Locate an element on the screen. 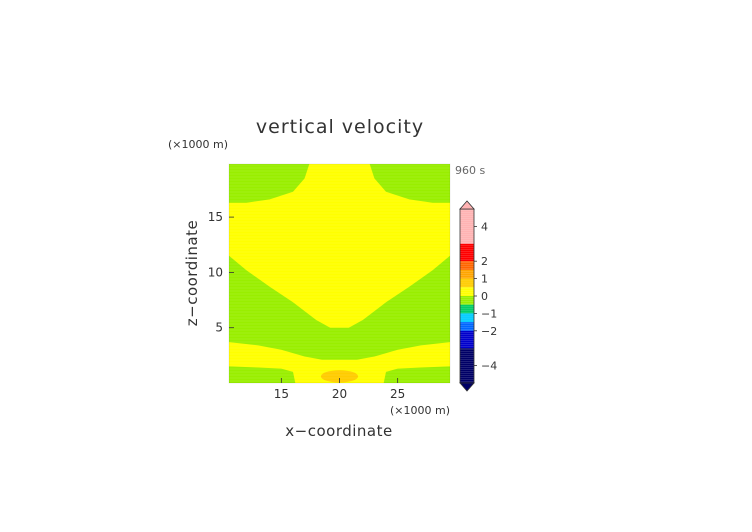  y-axis-unit: (×1000 m) is located at coordinates (198, 144).